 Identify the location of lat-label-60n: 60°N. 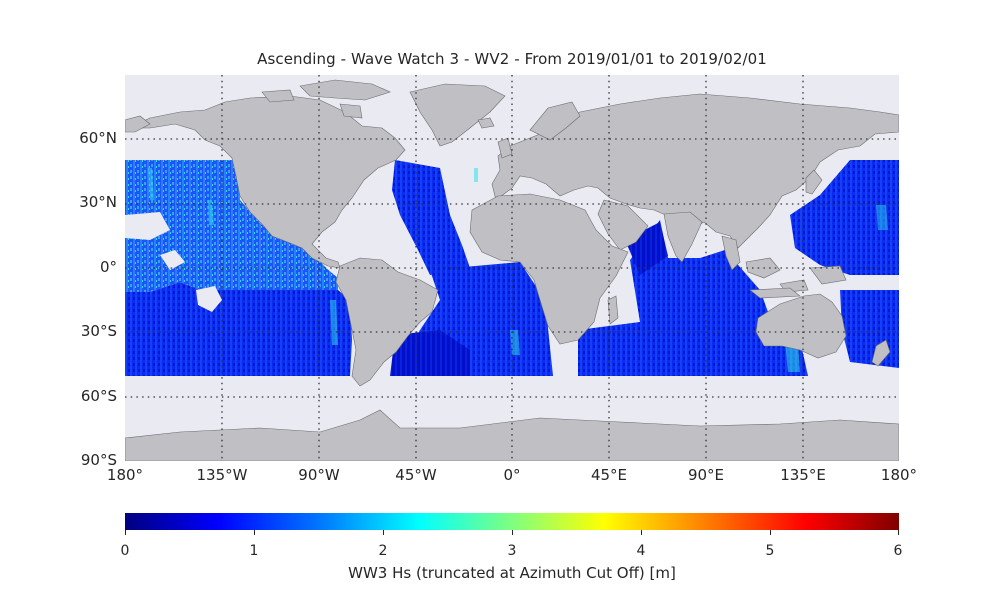
(98, 138).